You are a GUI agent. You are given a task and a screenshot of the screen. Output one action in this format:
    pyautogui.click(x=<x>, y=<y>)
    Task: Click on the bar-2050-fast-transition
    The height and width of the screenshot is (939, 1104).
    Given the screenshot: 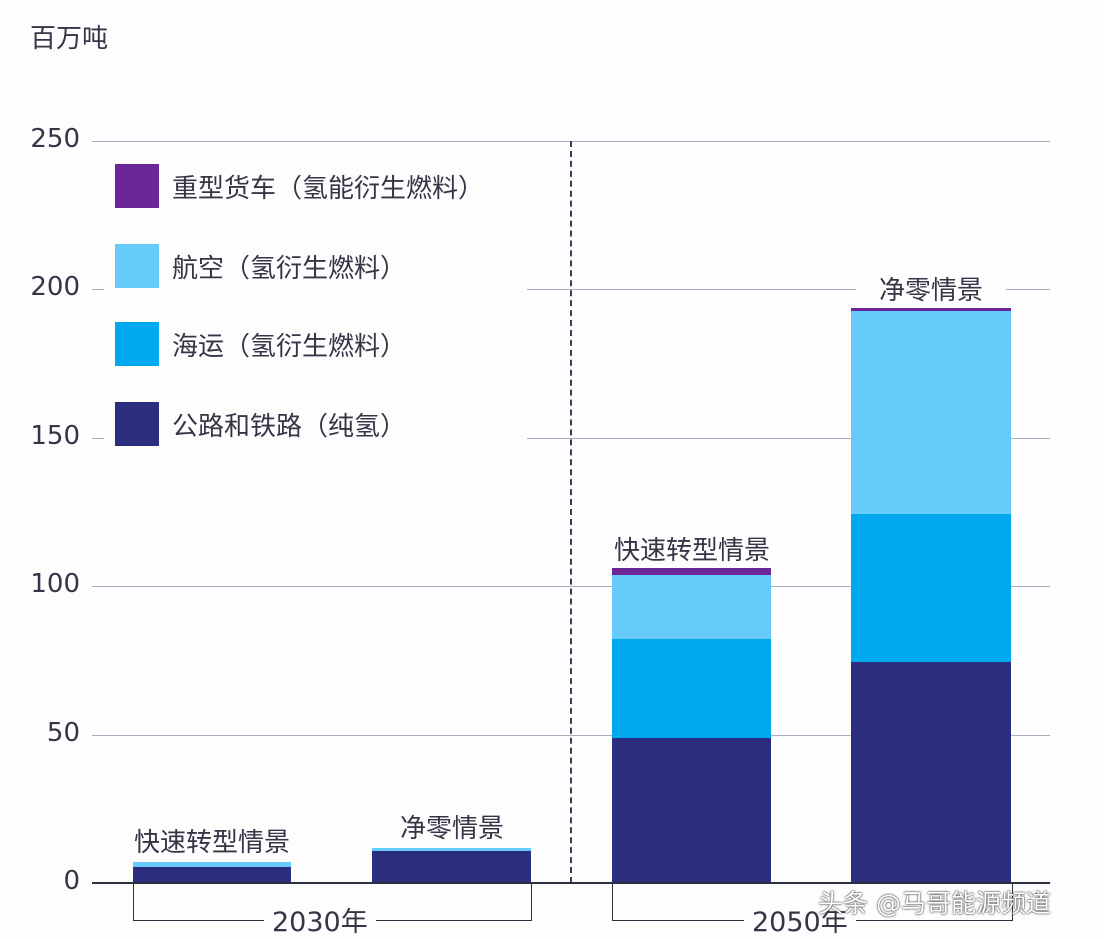 What is the action you would take?
    pyautogui.click(x=691, y=725)
    